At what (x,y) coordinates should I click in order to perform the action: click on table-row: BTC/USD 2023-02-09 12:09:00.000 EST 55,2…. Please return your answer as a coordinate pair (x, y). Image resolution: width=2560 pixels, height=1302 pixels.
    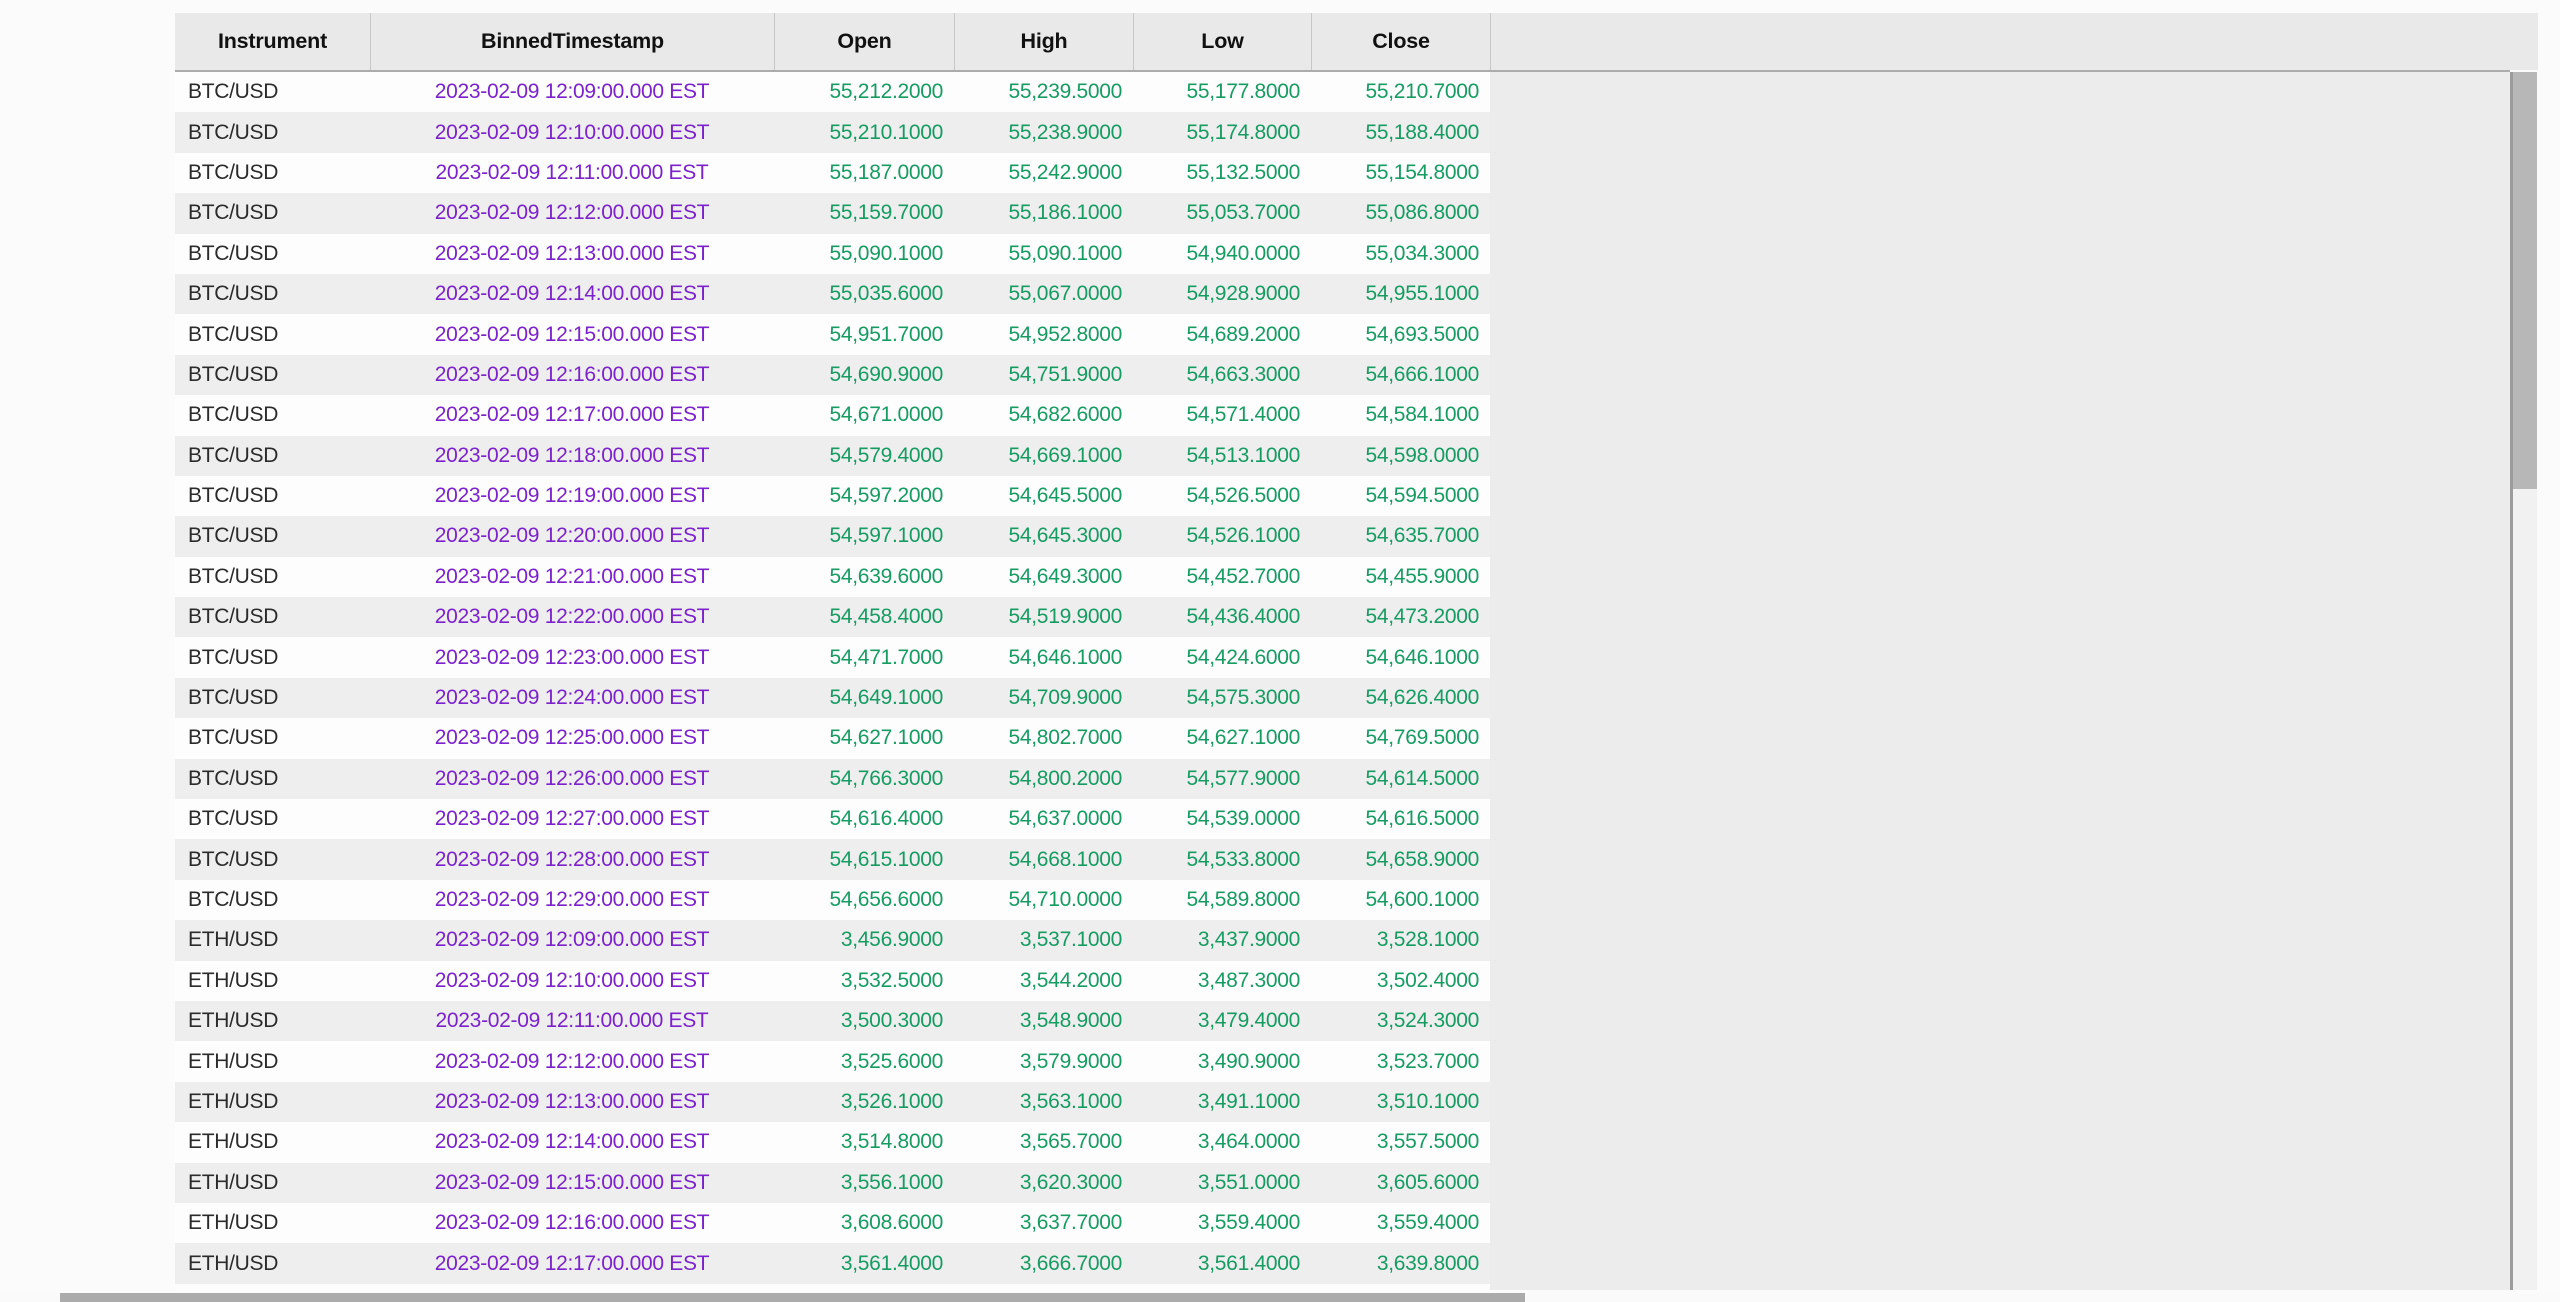
    Looking at the image, I should click on (832, 92).